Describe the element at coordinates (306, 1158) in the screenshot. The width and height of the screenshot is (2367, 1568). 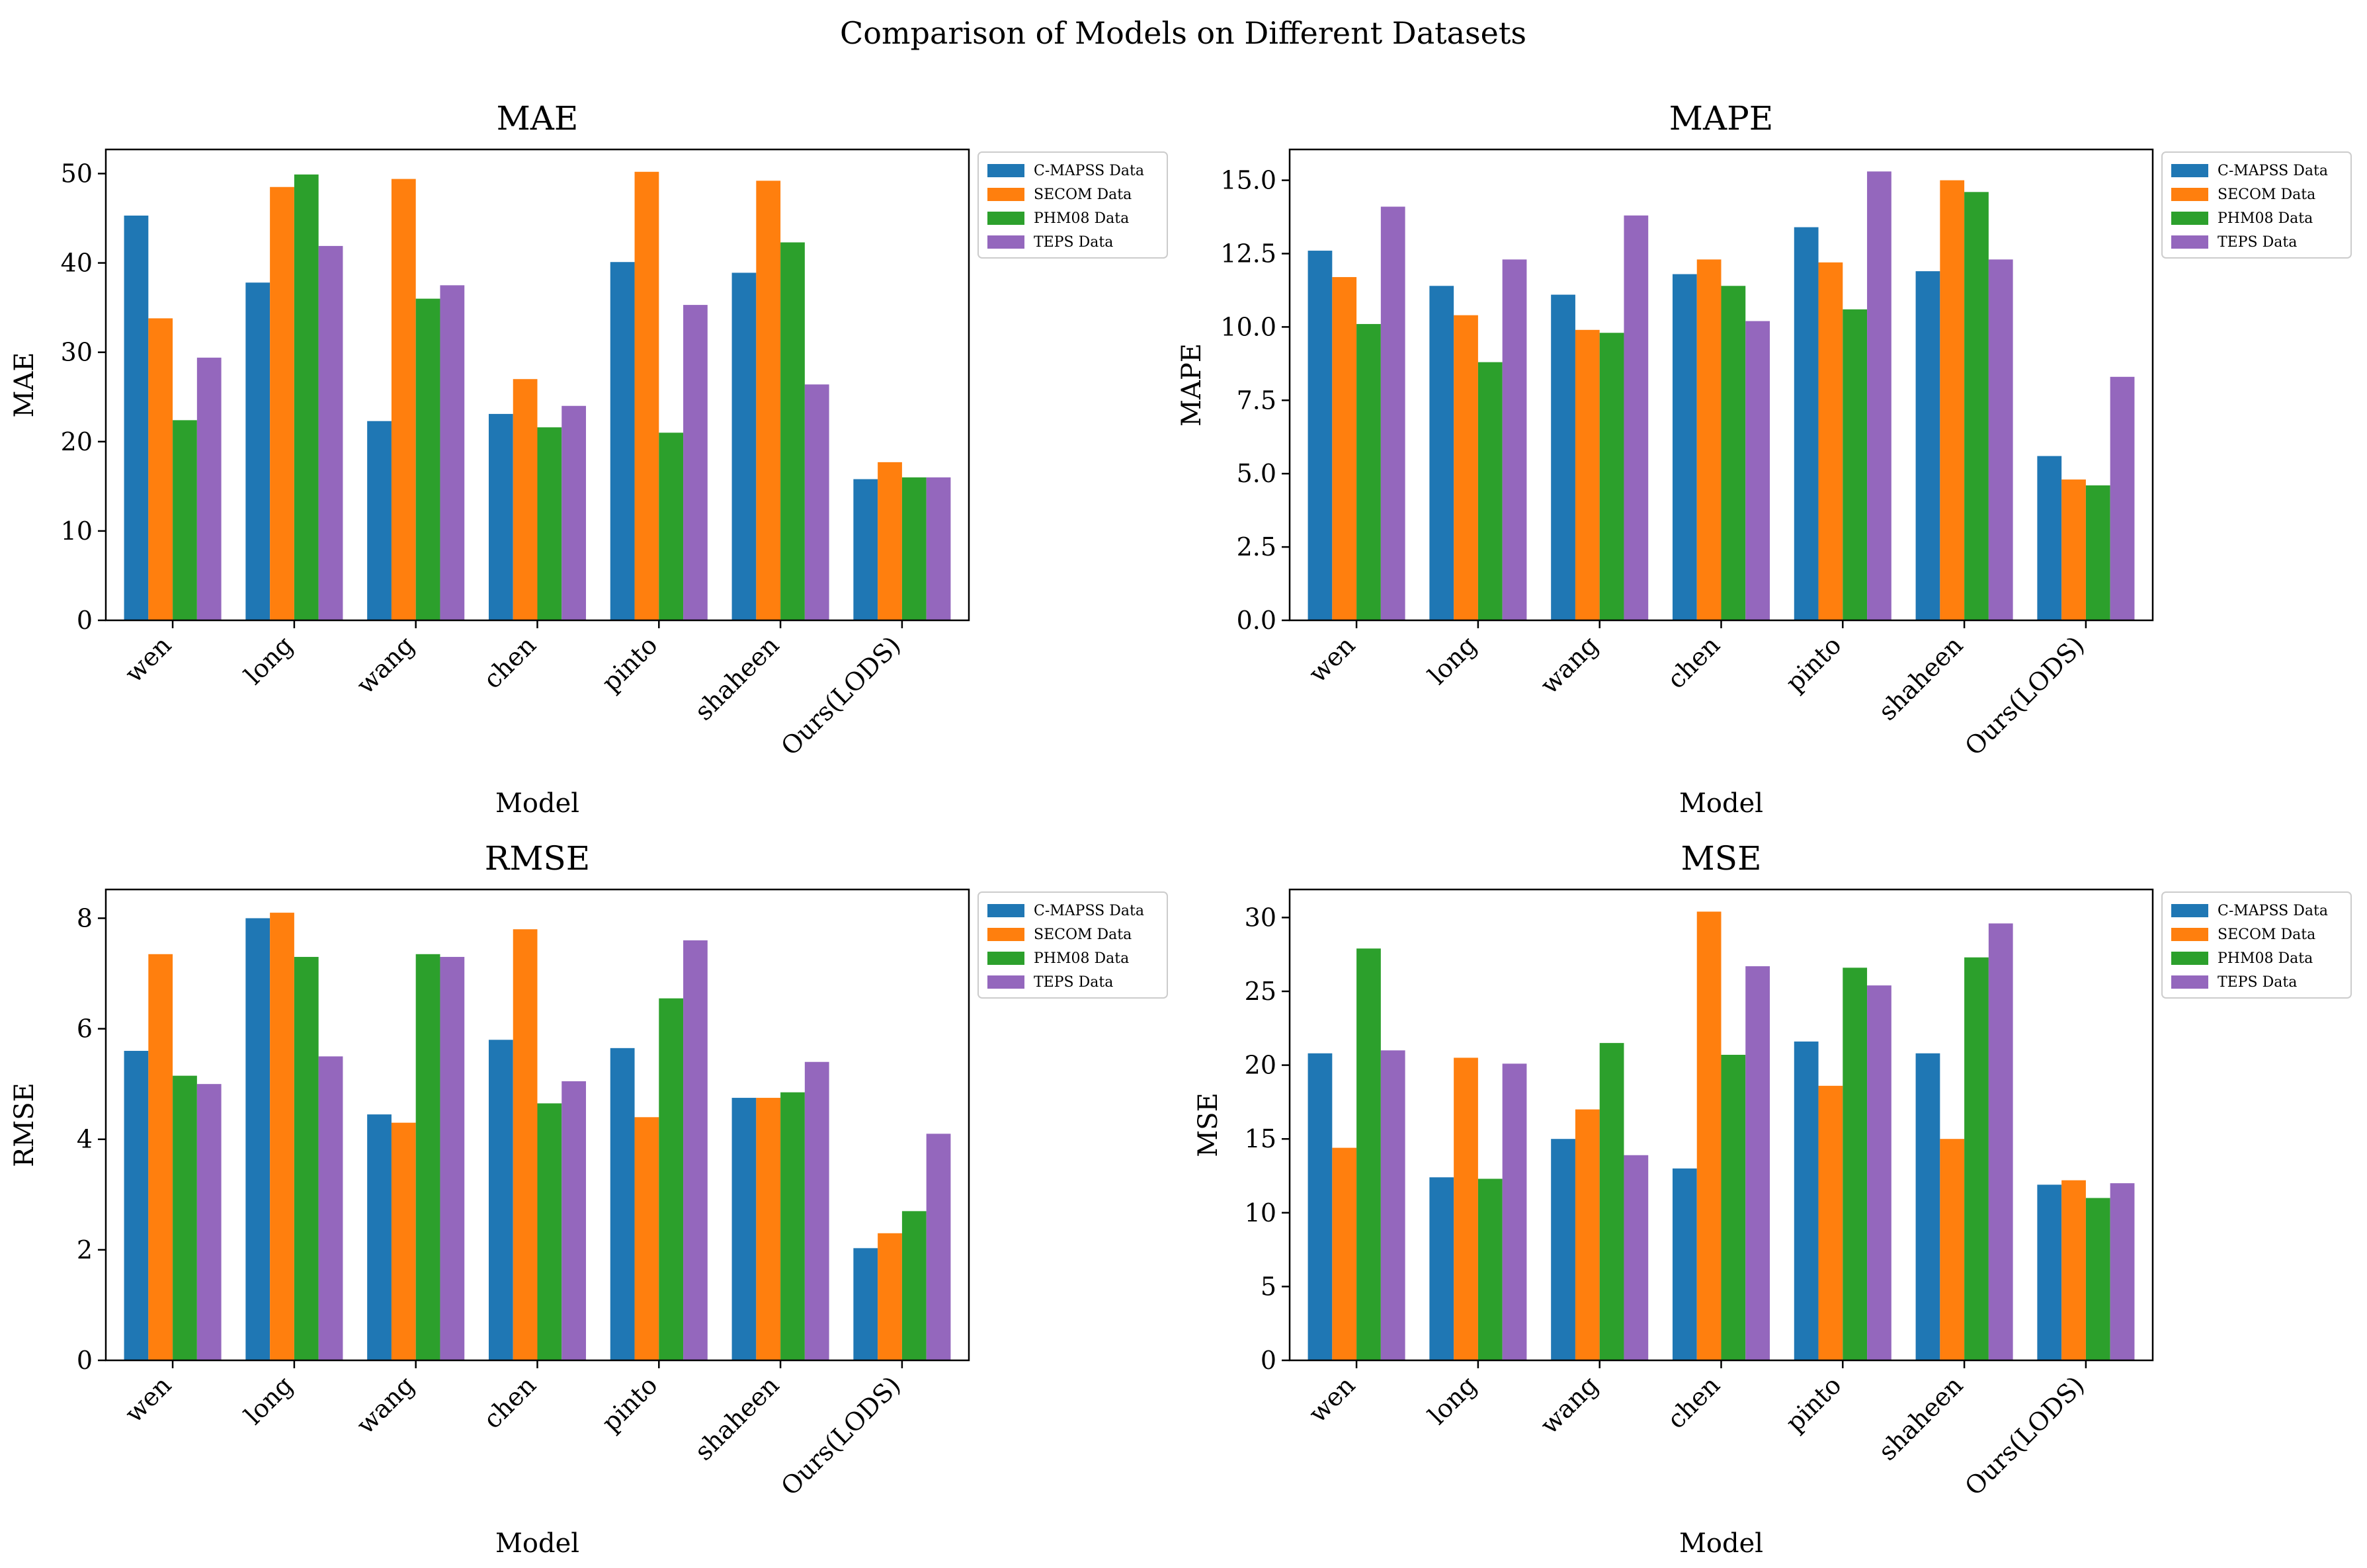
I see `bar-phm08-long` at that location.